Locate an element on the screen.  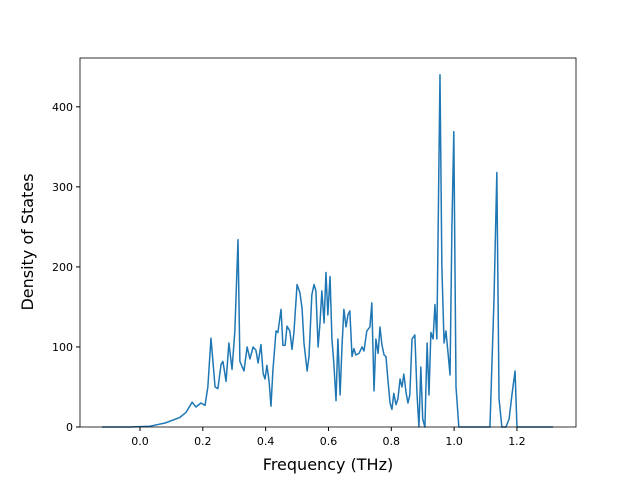
y-tick-label: 0 is located at coordinates (69, 427).